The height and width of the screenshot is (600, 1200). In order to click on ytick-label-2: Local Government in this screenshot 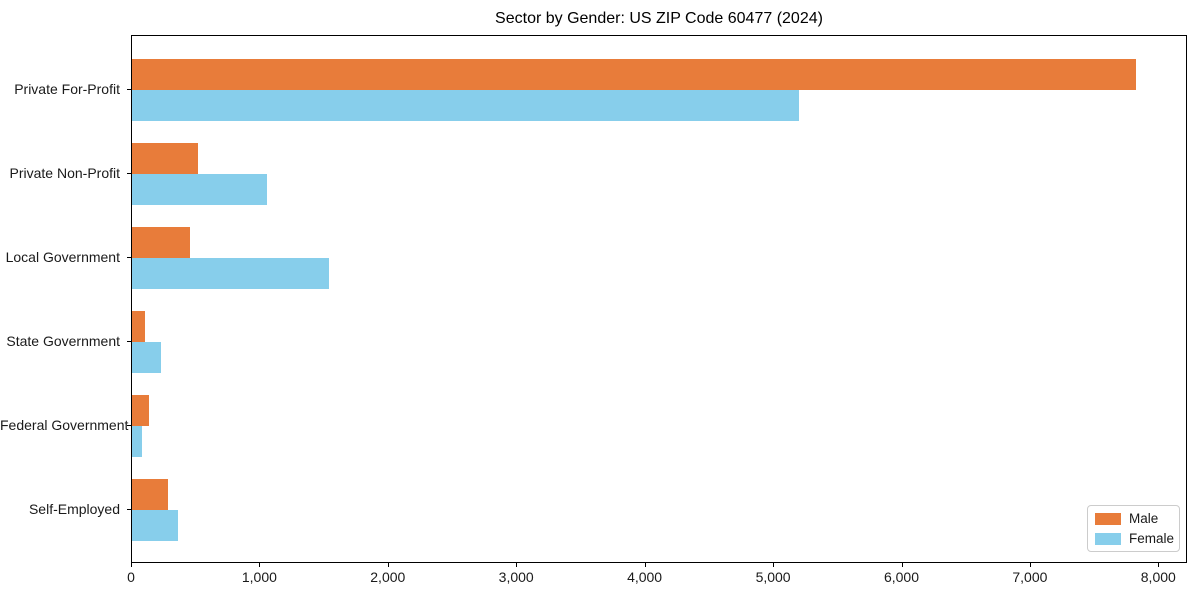, I will do `click(62, 257)`.